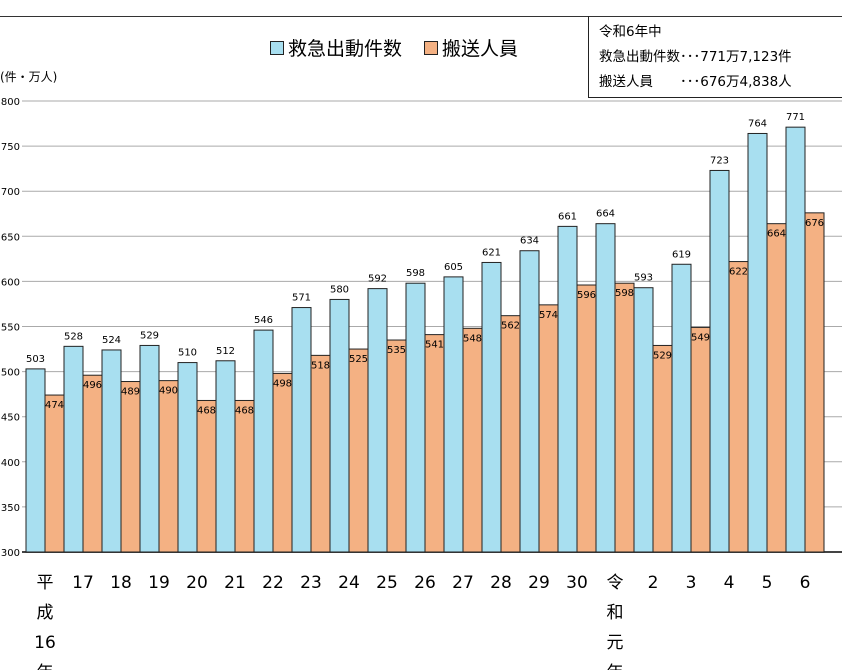 This screenshot has height=670, width=842. I want to click on value-label: 512, so click(225, 351).